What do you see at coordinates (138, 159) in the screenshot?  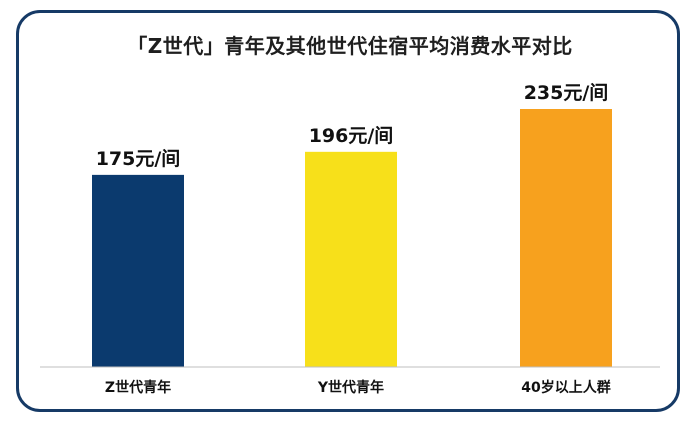 I see `data-label-1: 175元/间` at bounding box center [138, 159].